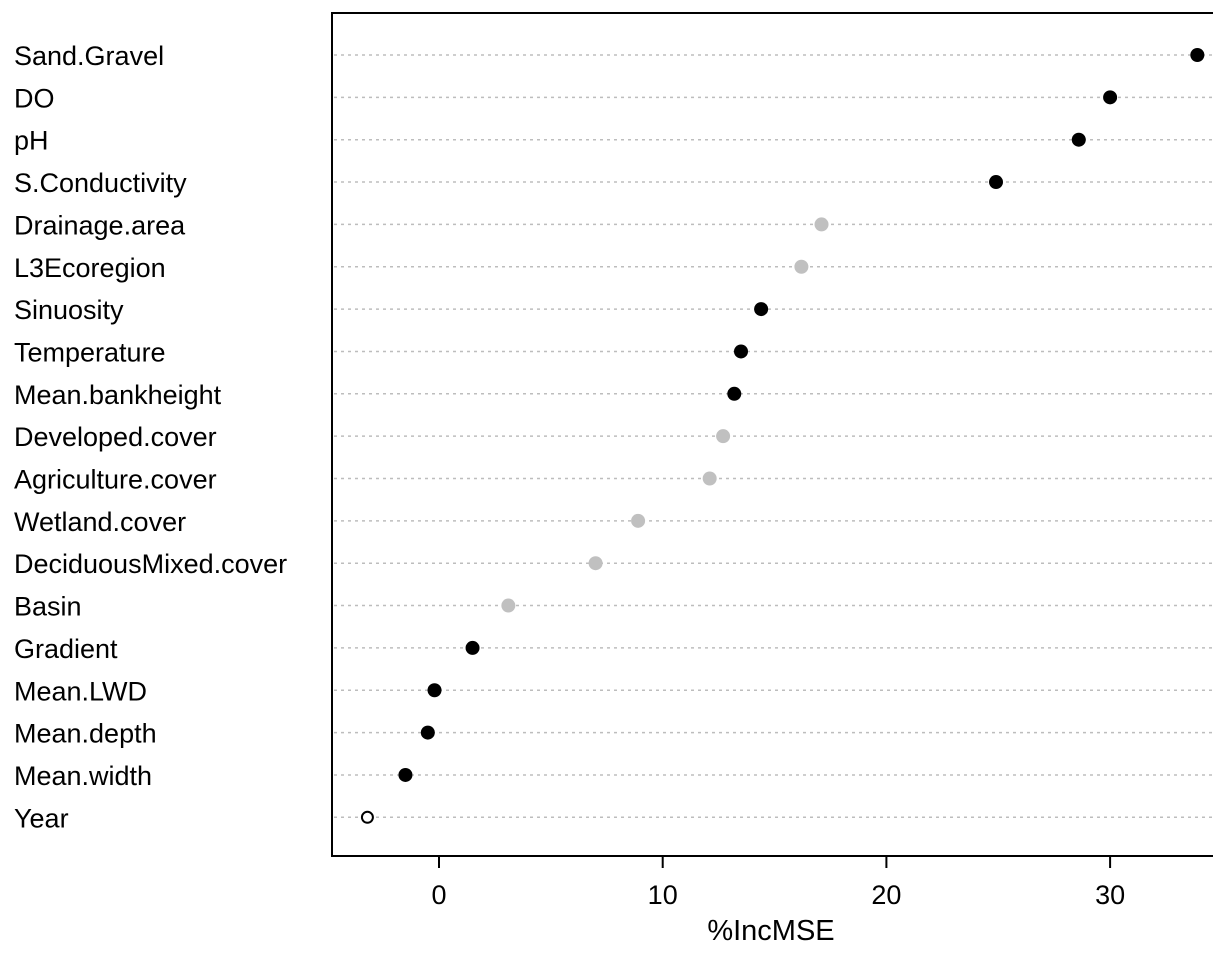  What do you see at coordinates (770, 931) in the screenshot?
I see `x-axis-title: %IncMSE` at bounding box center [770, 931].